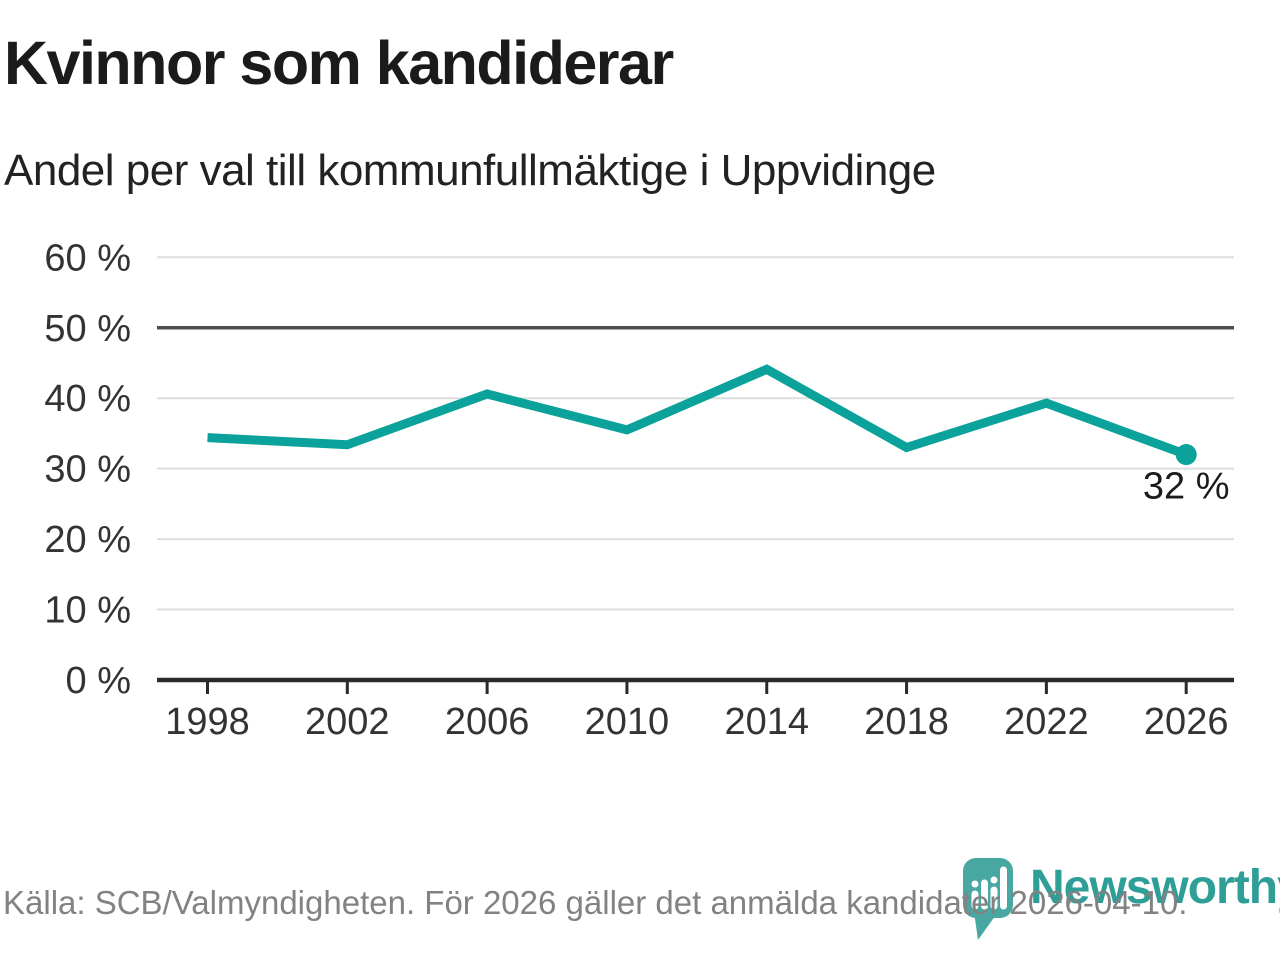 Image resolution: width=1280 pixels, height=960 pixels. Describe the element at coordinates (87, 540) in the screenshot. I see `y-tick-label: 20 %` at that location.